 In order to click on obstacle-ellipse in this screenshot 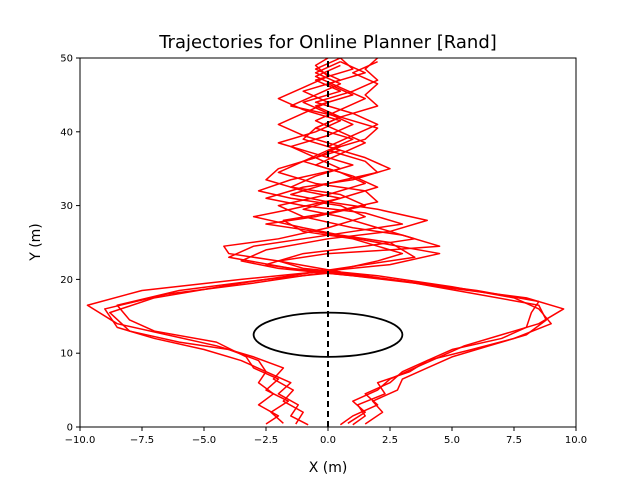, I will do `click(328, 334)`.